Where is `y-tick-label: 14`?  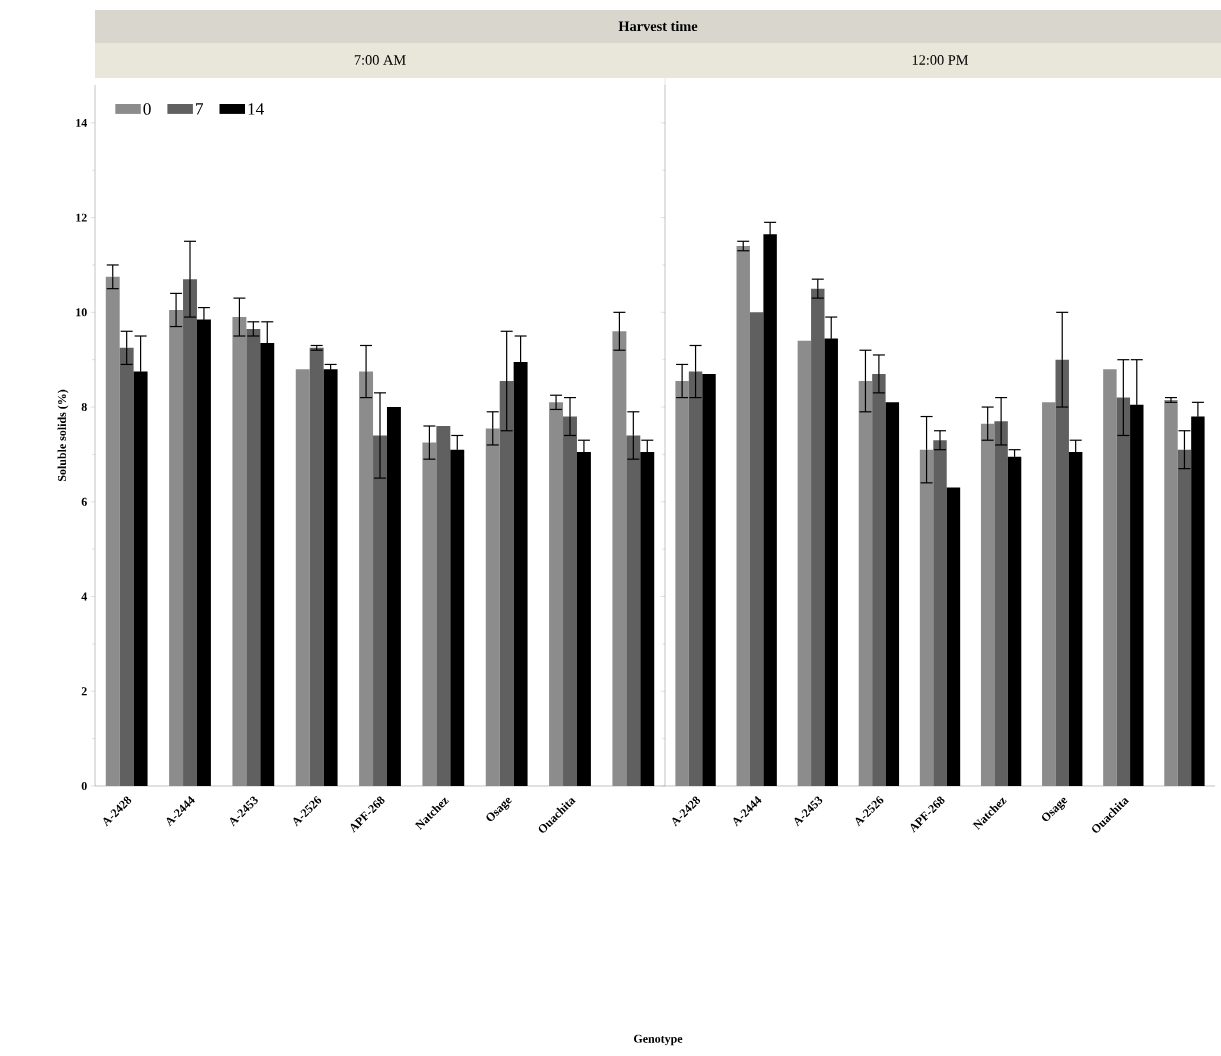 y-tick-label: 14 is located at coordinates (82, 122).